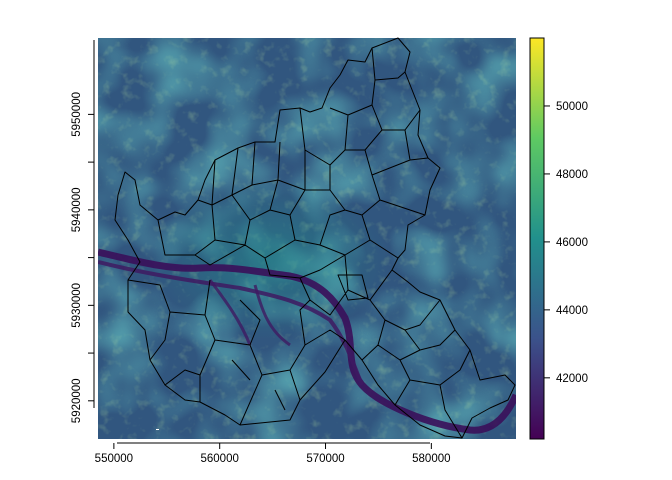  I want to click on y-axis: 5920000 5930000 5940000 5950000, so click(83, 231).